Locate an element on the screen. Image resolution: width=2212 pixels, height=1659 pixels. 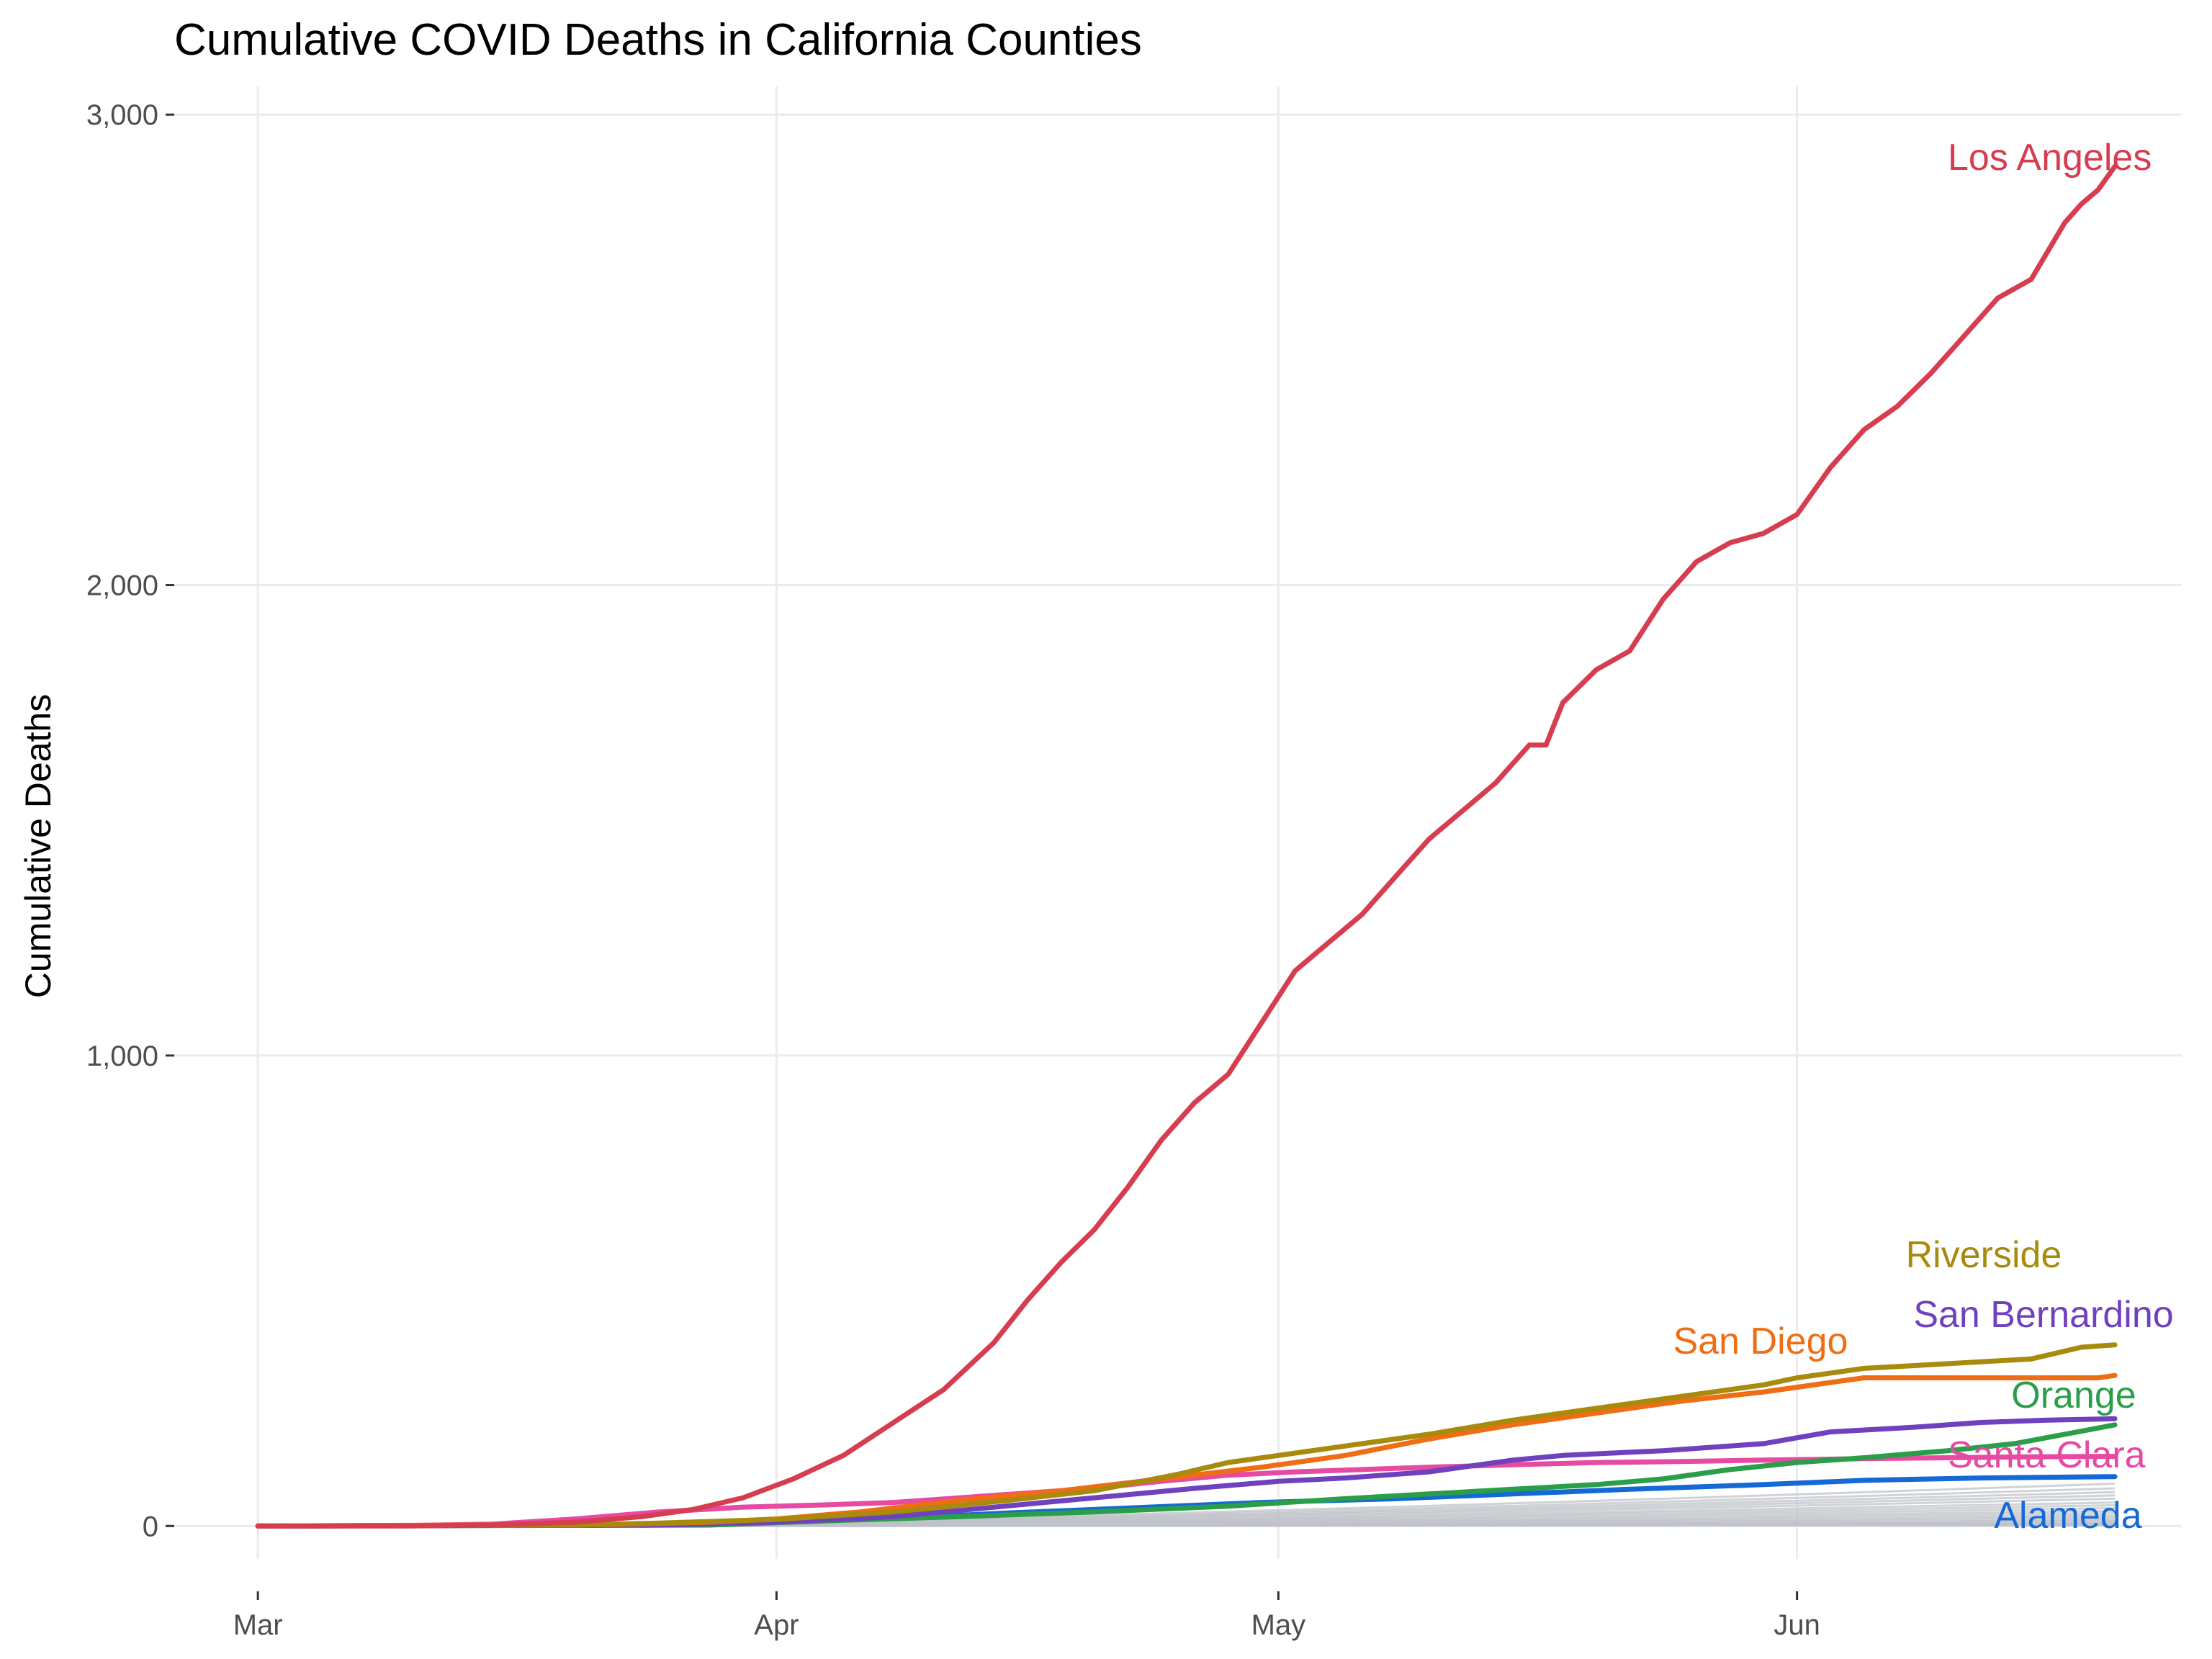
x-tick-label: Mar is located at coordinates (258, 1625).